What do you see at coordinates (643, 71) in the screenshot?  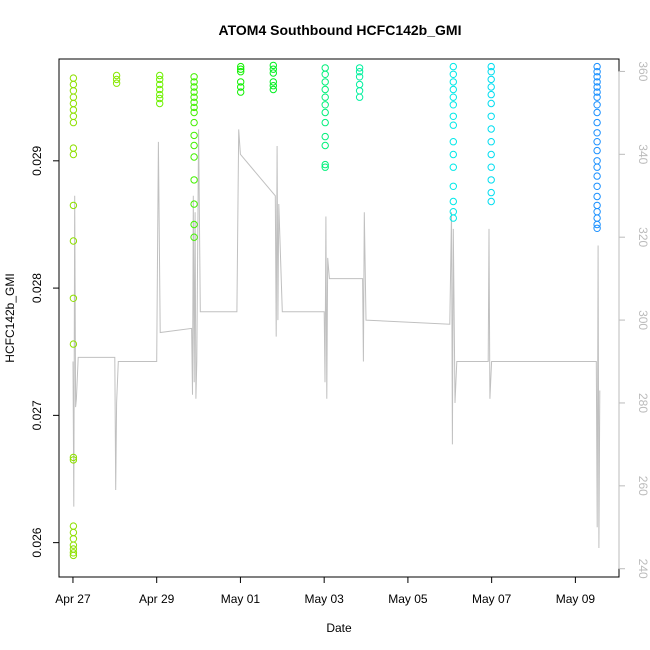 I see `y2-tick-label: 360` at bounding box center [643, 71].